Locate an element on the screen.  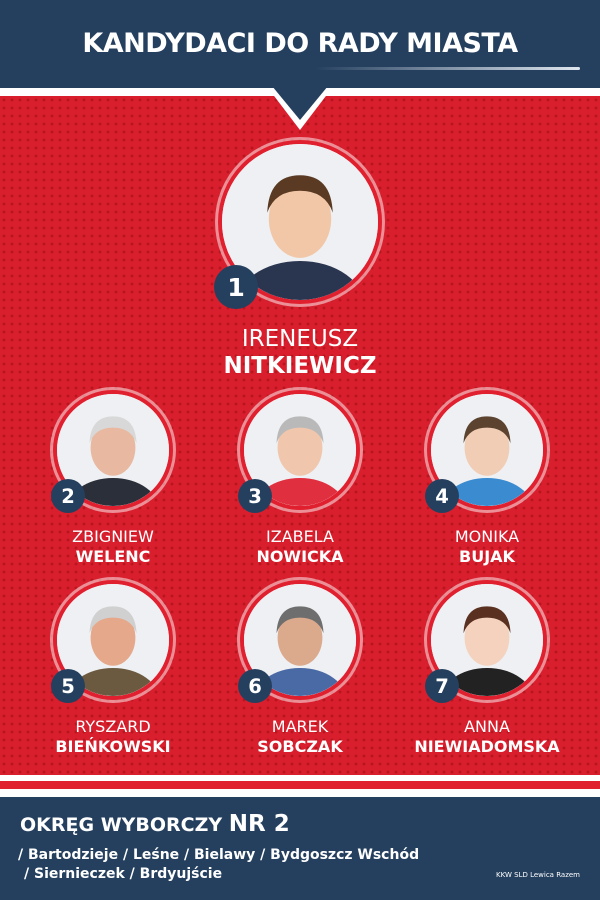
candidate-last-name: BUJAK is located at coordinates (487, 556).